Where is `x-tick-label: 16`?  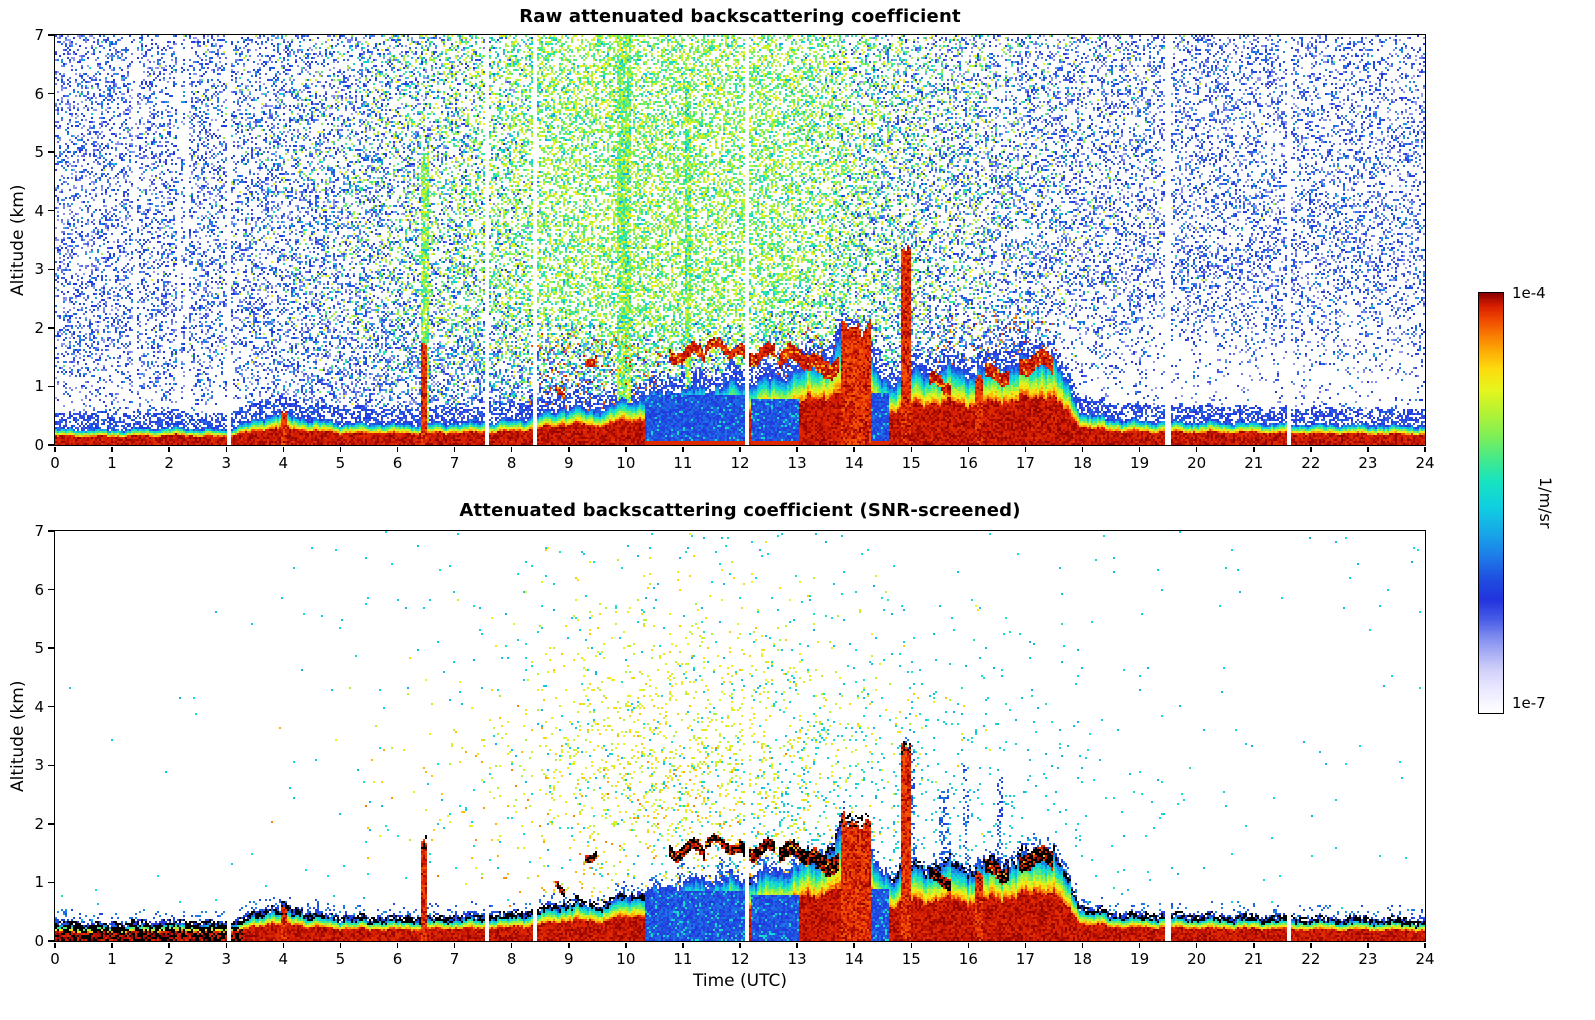
x-tick-label: 16 is located at coordinates (968, 959).